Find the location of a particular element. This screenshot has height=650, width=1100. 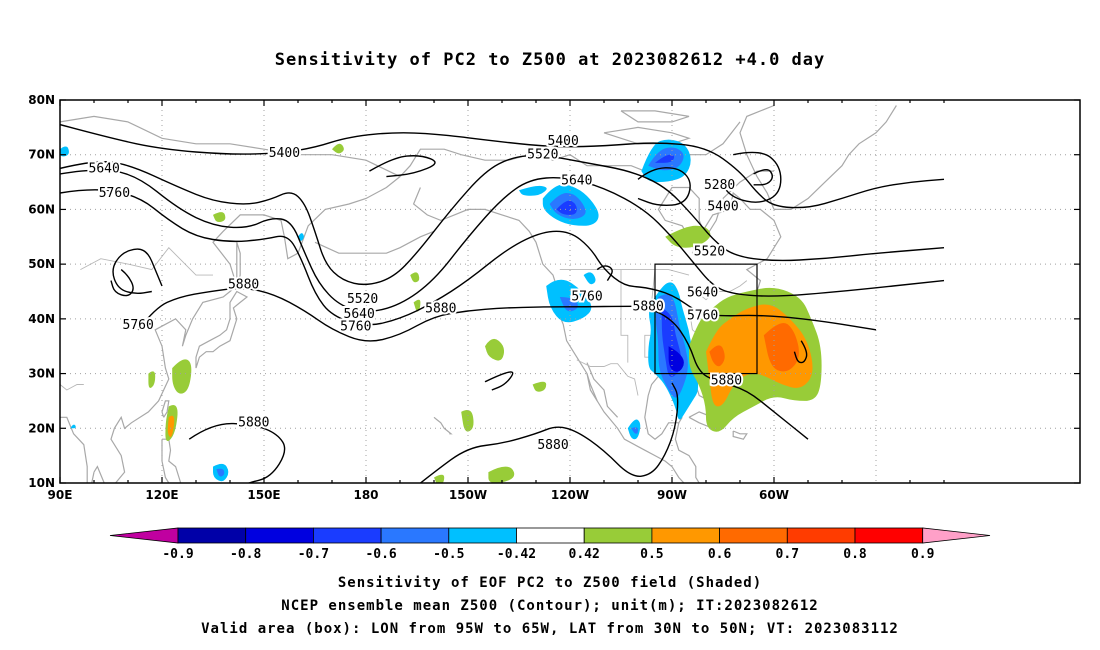

lat-tick-label: 60N is located at coordinates (41, 209).